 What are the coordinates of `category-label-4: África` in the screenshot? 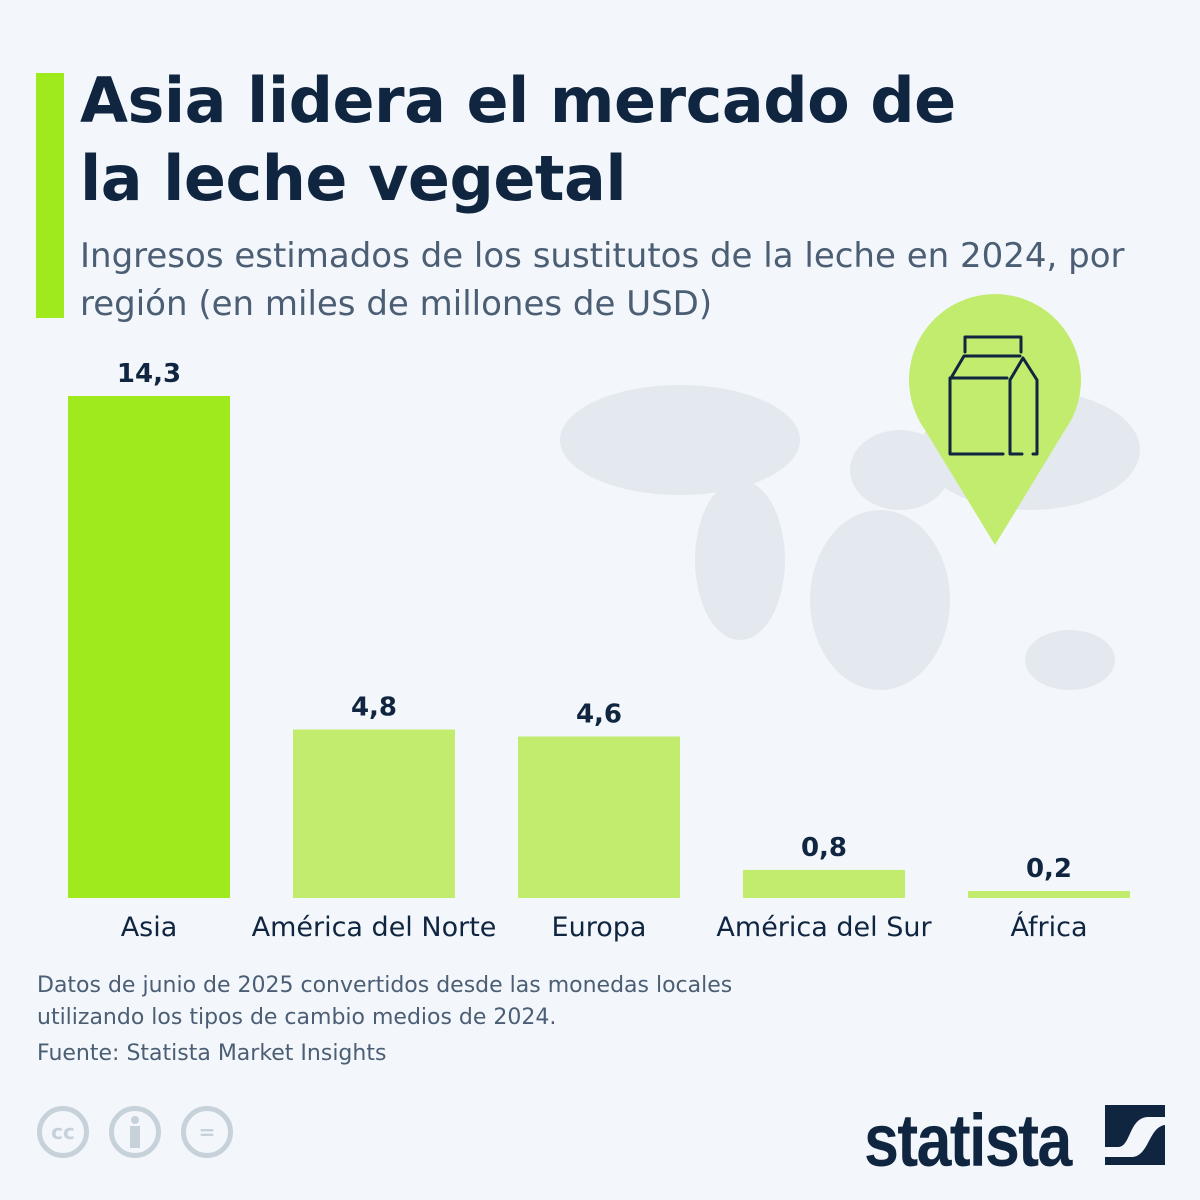 It's located at (1048, 927).